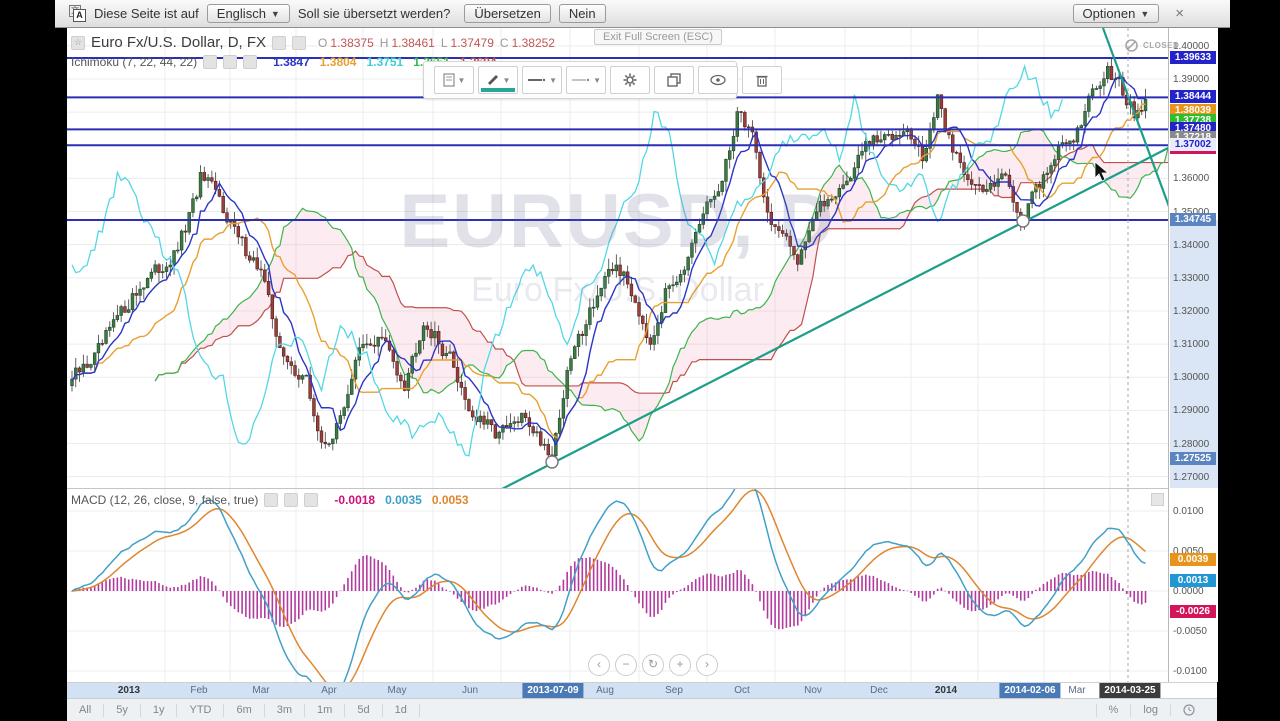  I want to click on time-tick-label: Aug, so click(605, 690).